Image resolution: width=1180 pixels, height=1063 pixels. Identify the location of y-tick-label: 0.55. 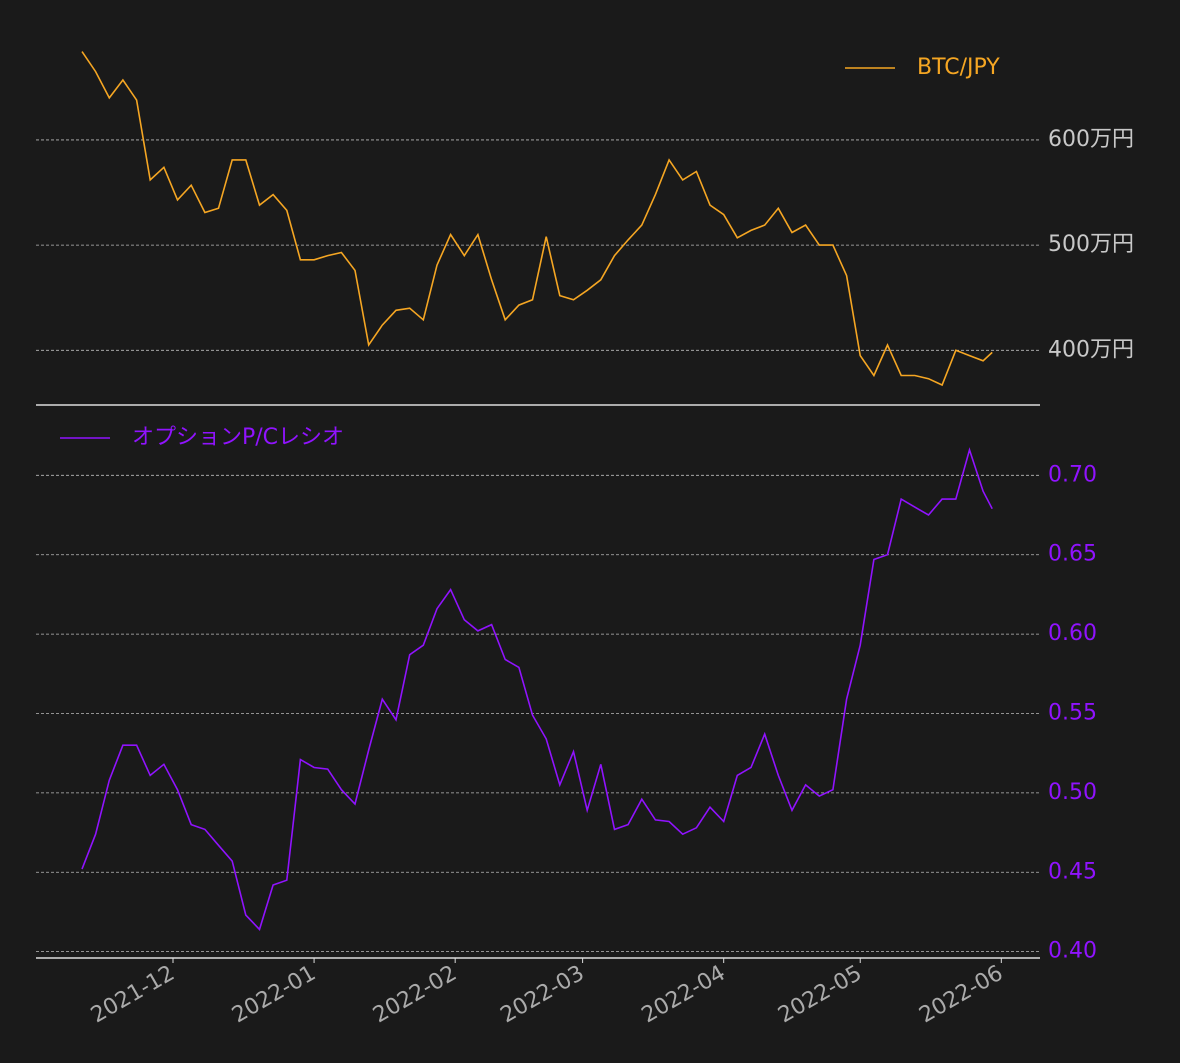
(1072, 712).